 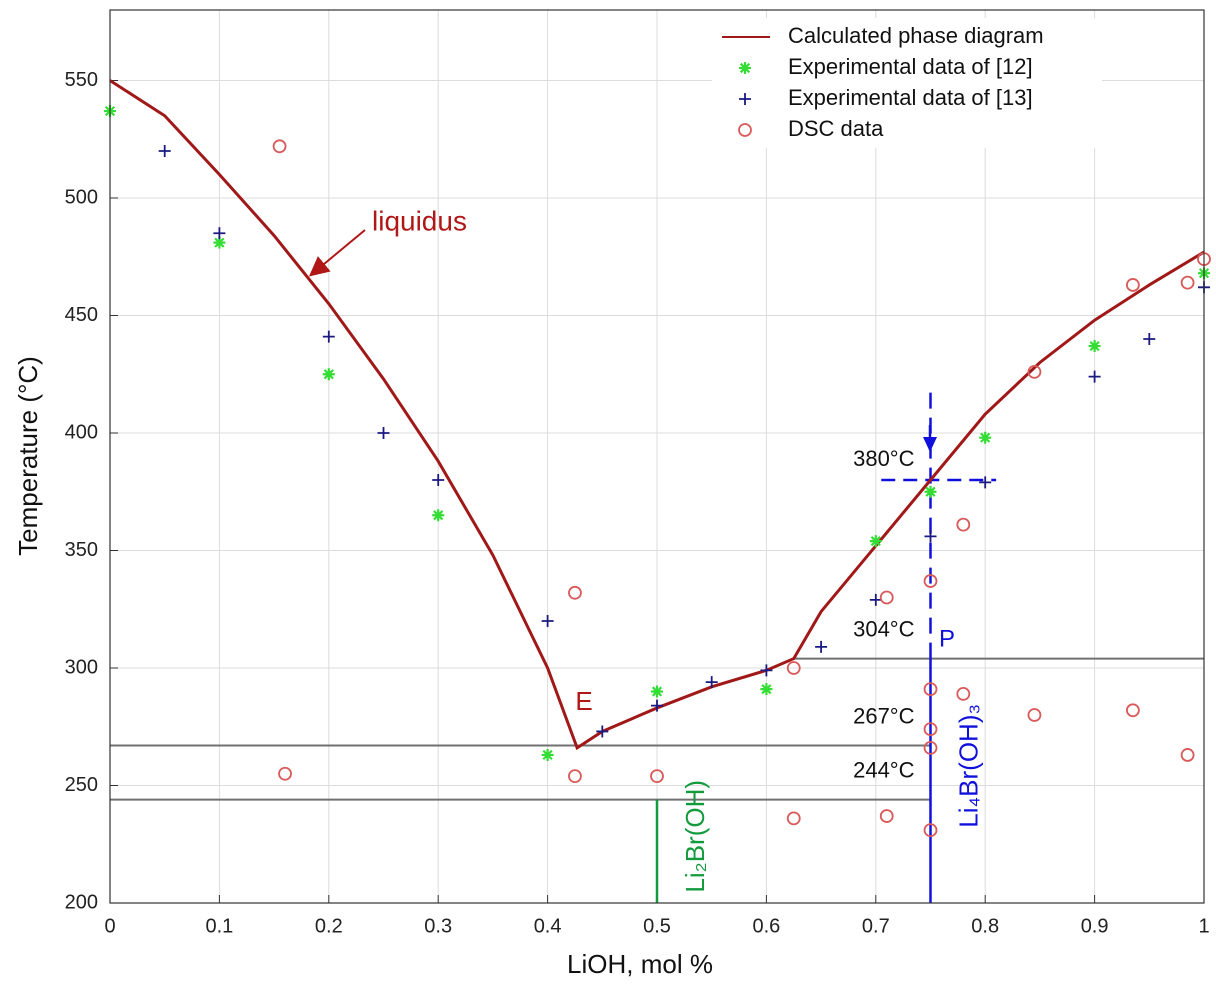 I want to click on y-tick-label: 200, so click(x=81, y=902).